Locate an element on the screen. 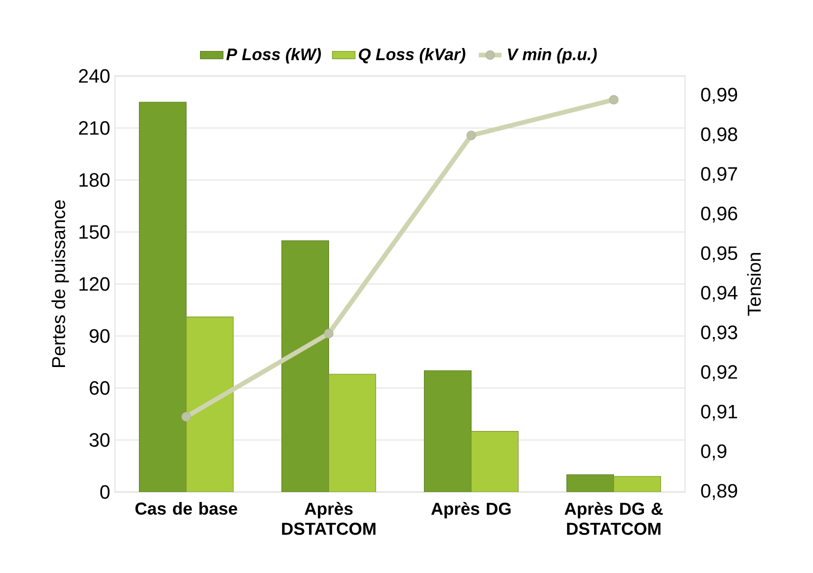  legend-label: P Loss (kW) is located at coordinates (273, 56).